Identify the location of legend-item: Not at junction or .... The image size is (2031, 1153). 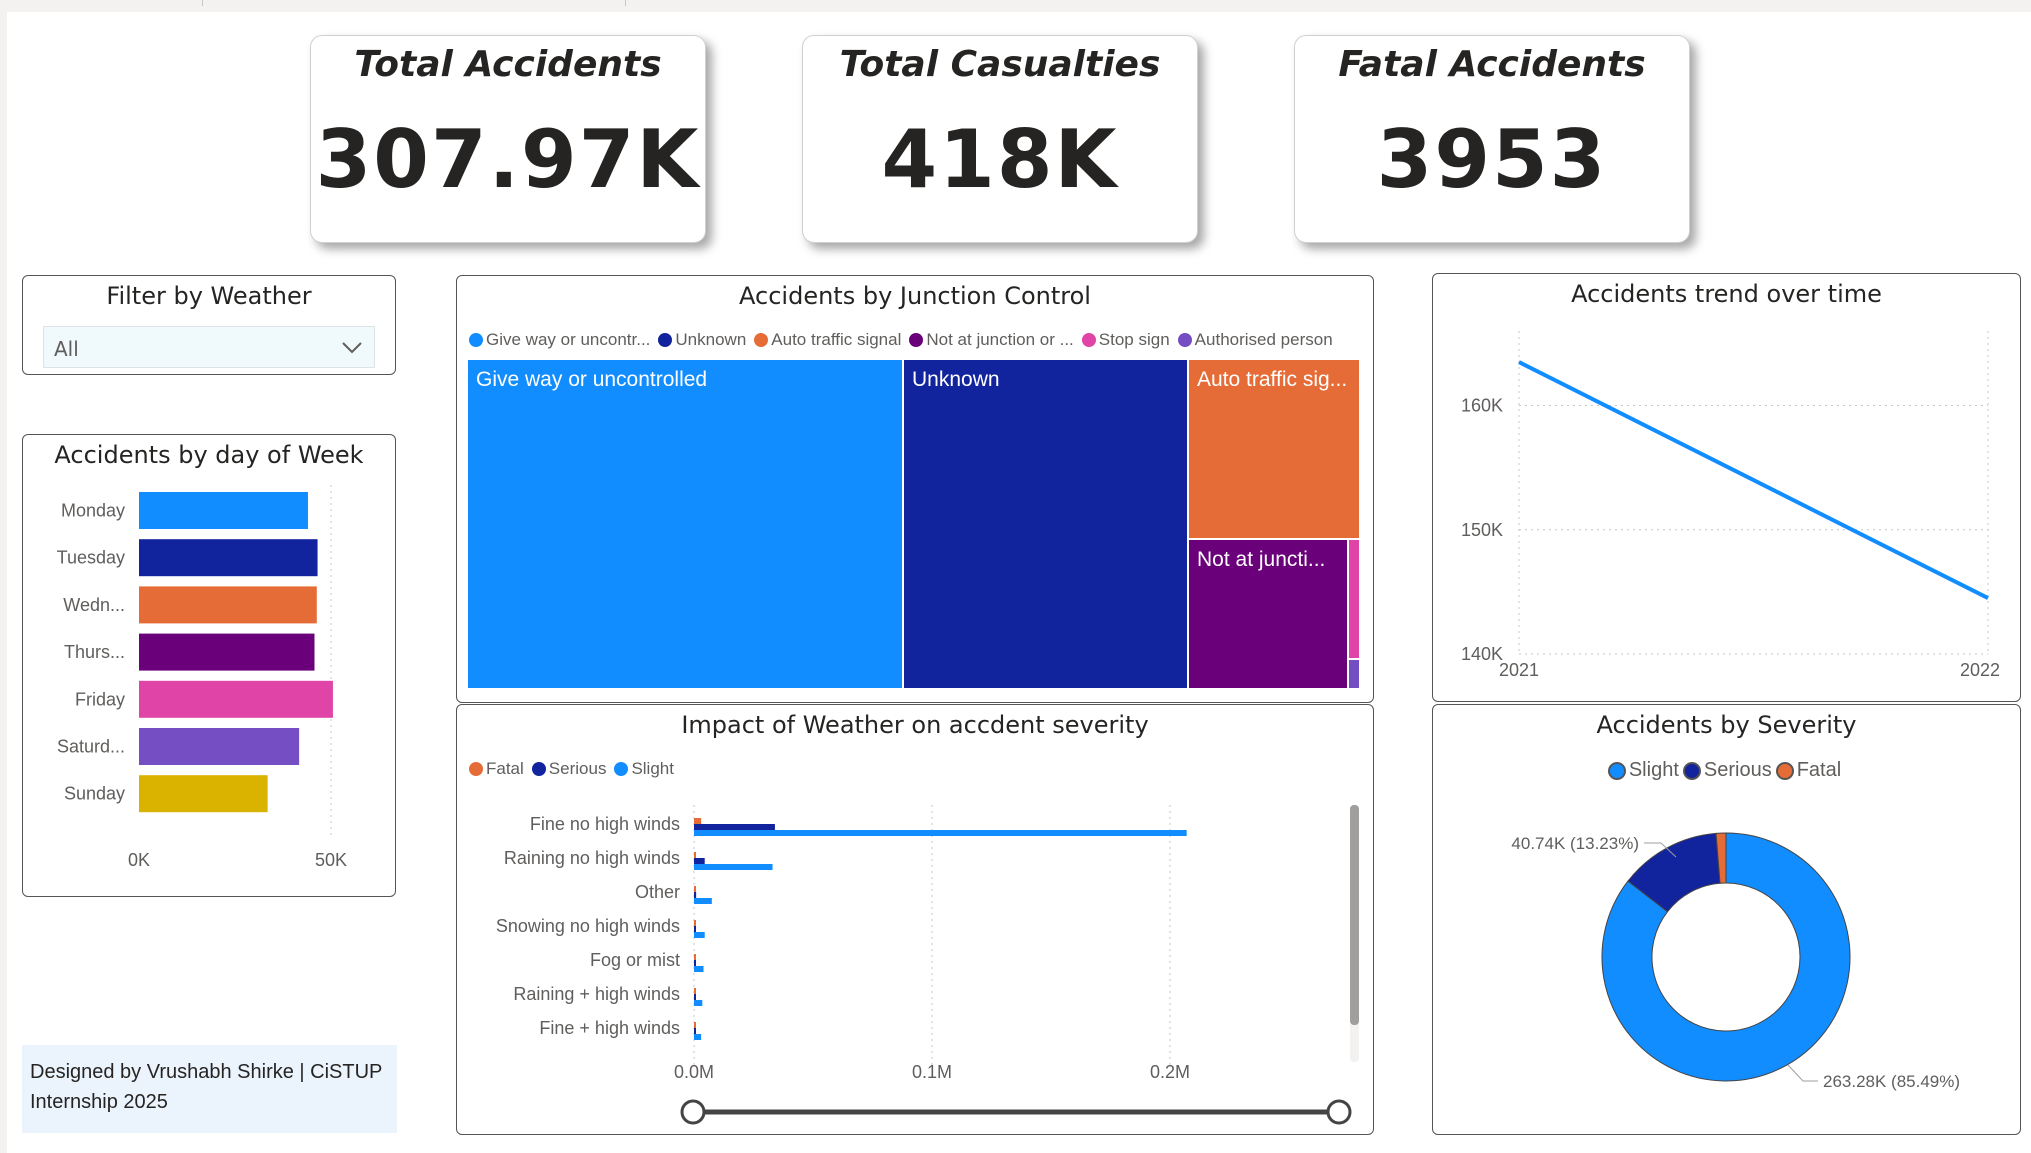
(991, 340).